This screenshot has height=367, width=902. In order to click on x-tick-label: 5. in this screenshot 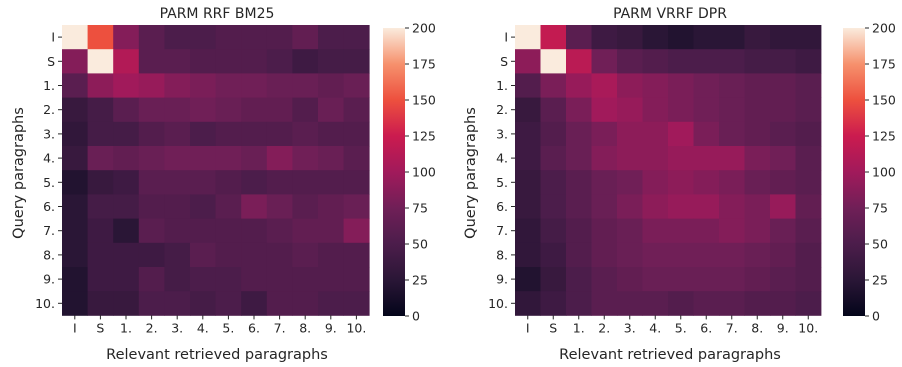, I will do `click(228, 327)`.